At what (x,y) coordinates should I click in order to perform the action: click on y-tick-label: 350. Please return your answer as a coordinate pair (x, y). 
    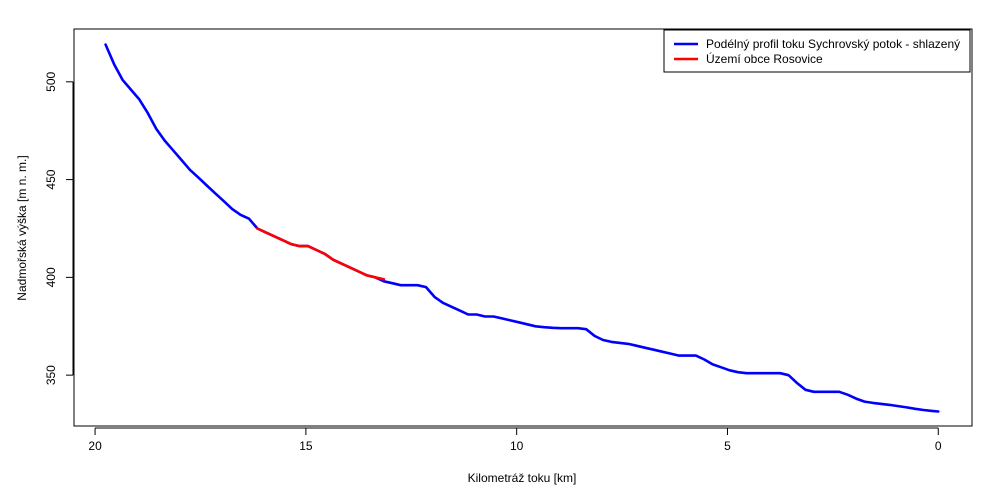
    Looking at the image, I should click on (51, 375).